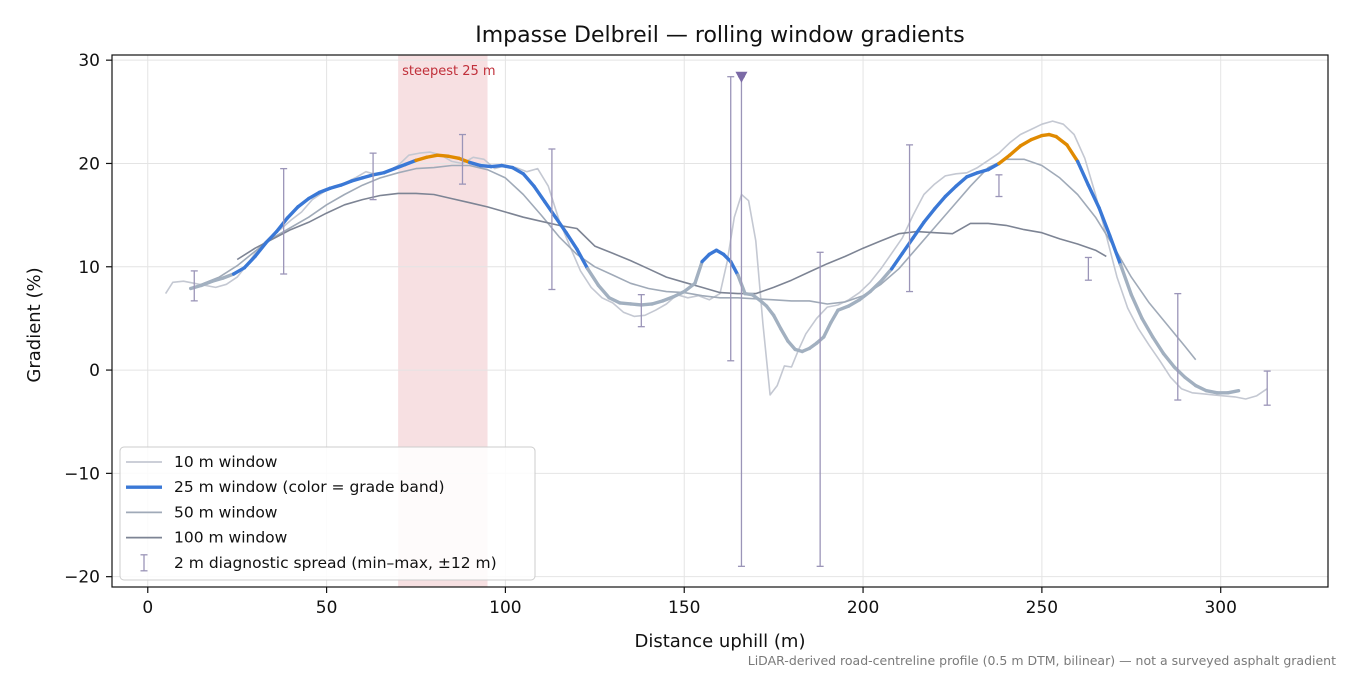 The image size is (1350, 675). Describe the element at coordinates (89, 268) in the screenshot. I see `y-tick-label: 10` at that location.